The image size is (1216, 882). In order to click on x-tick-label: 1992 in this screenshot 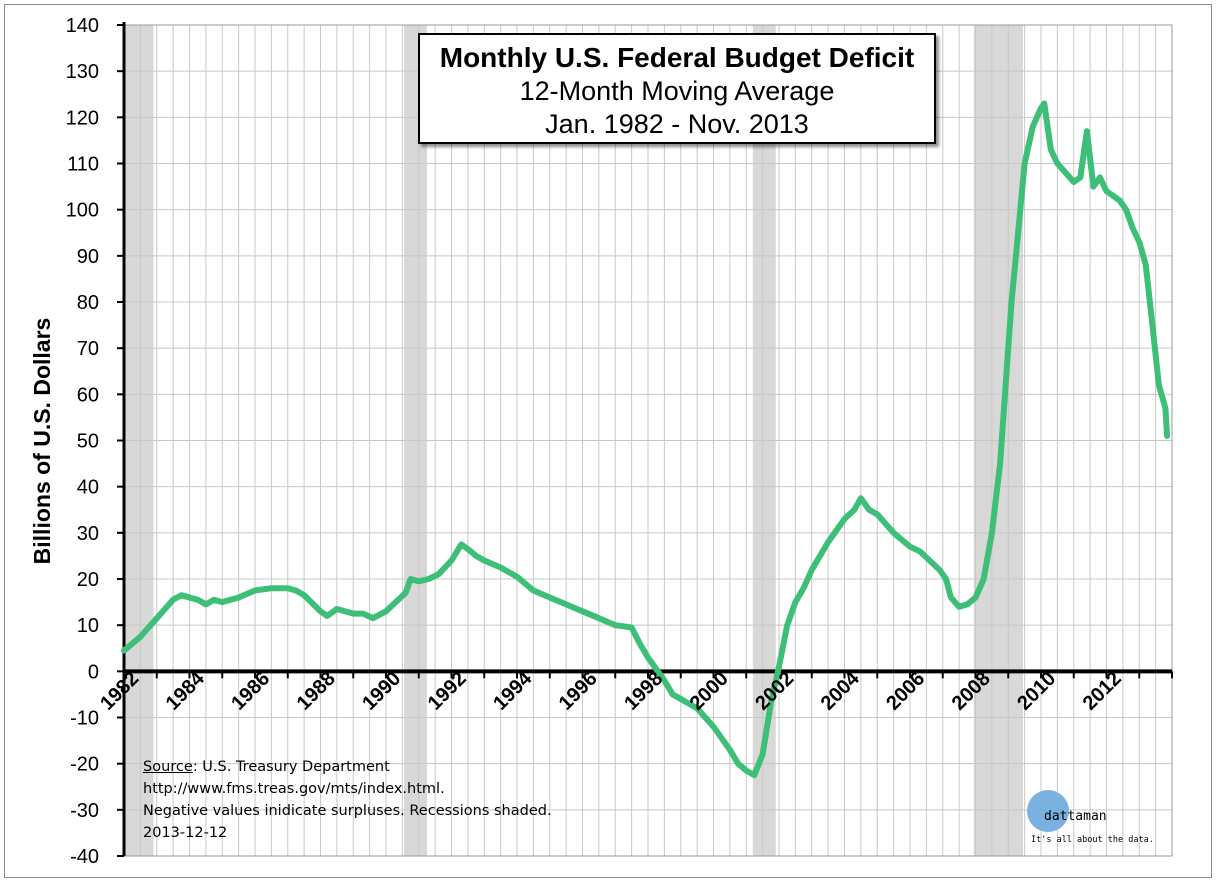, I will do `click(447, 691)`.